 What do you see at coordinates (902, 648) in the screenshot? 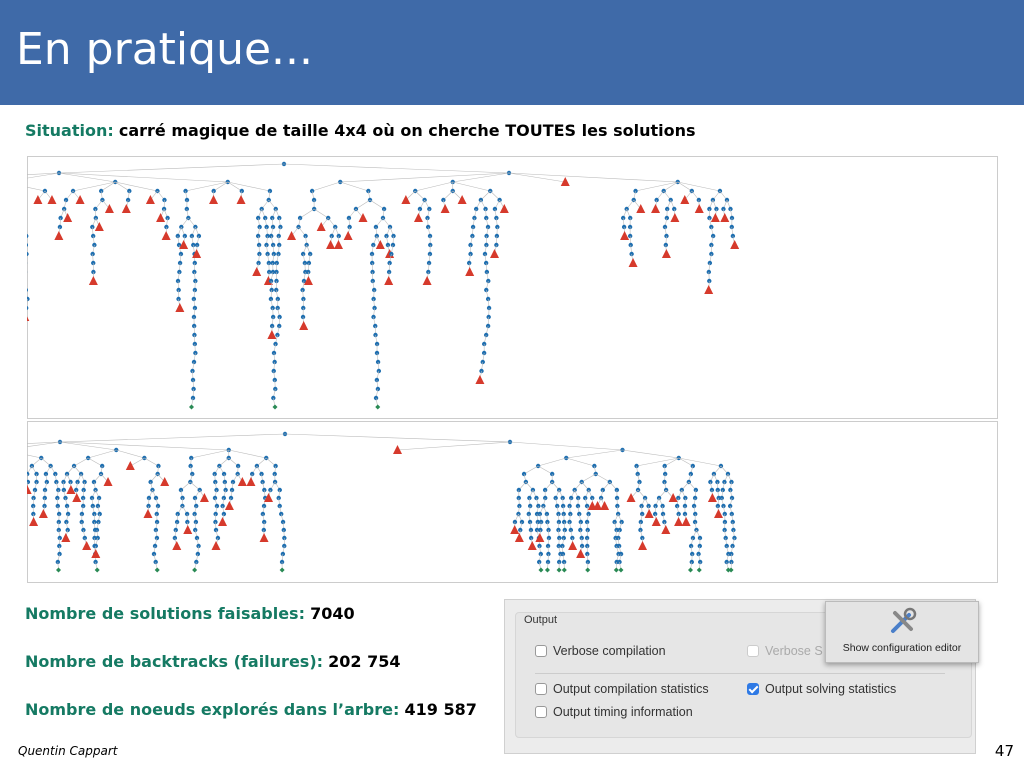
I see `button-label: Show configuration editor` at bounding box center [902, 648].